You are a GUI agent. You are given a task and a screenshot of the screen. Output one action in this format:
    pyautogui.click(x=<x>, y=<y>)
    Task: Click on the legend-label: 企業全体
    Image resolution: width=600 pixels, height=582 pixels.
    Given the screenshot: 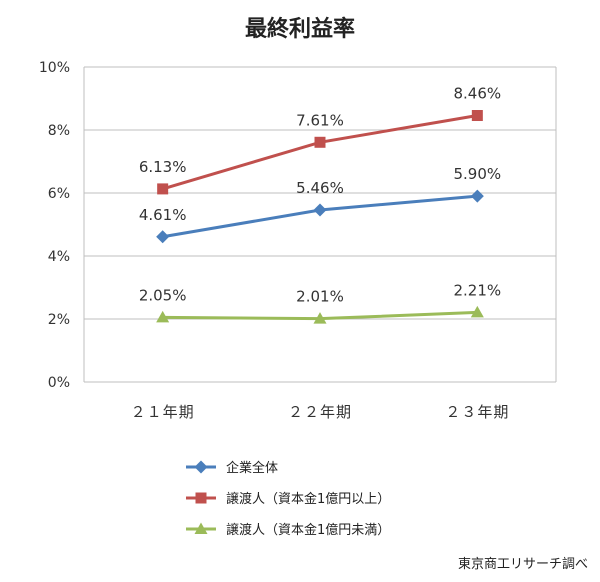 What is the action you would take?
    pyautogui.click(x=252, y=468)
    